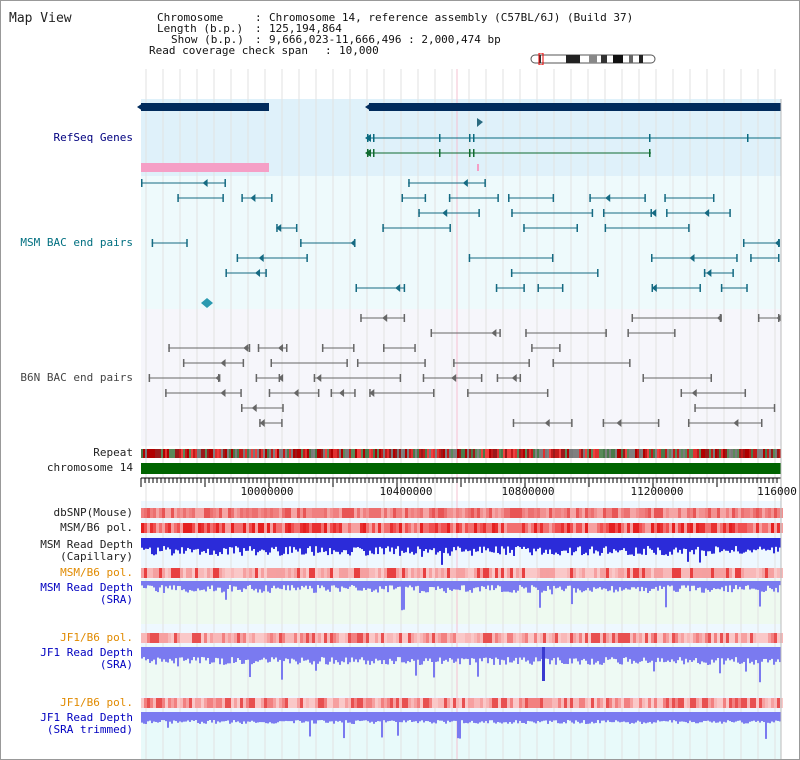 Image resolution: width=800 pixels, height=760 pixels. What do you see at coordinates (86, 587) in the screenshot?
I see `msm-read-depth-sra-label: MSM Read Depth` at bounding box center [86, 587].